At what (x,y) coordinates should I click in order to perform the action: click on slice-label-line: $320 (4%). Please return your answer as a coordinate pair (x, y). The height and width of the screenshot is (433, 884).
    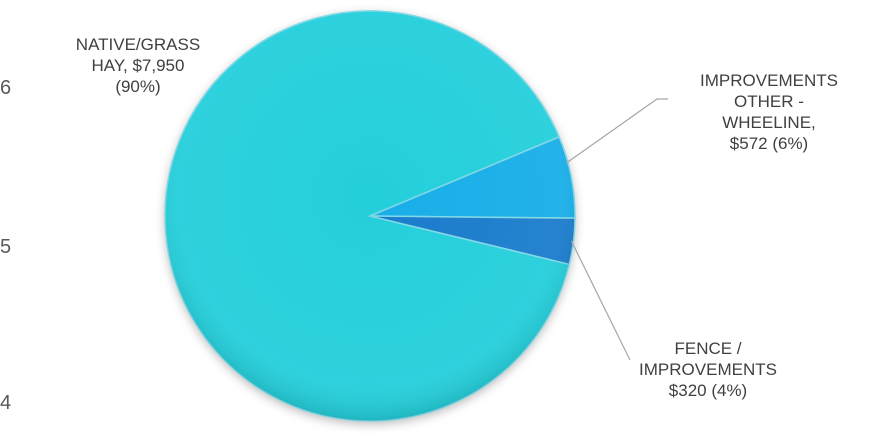
    Looking at the image, I should click on (708, 390).